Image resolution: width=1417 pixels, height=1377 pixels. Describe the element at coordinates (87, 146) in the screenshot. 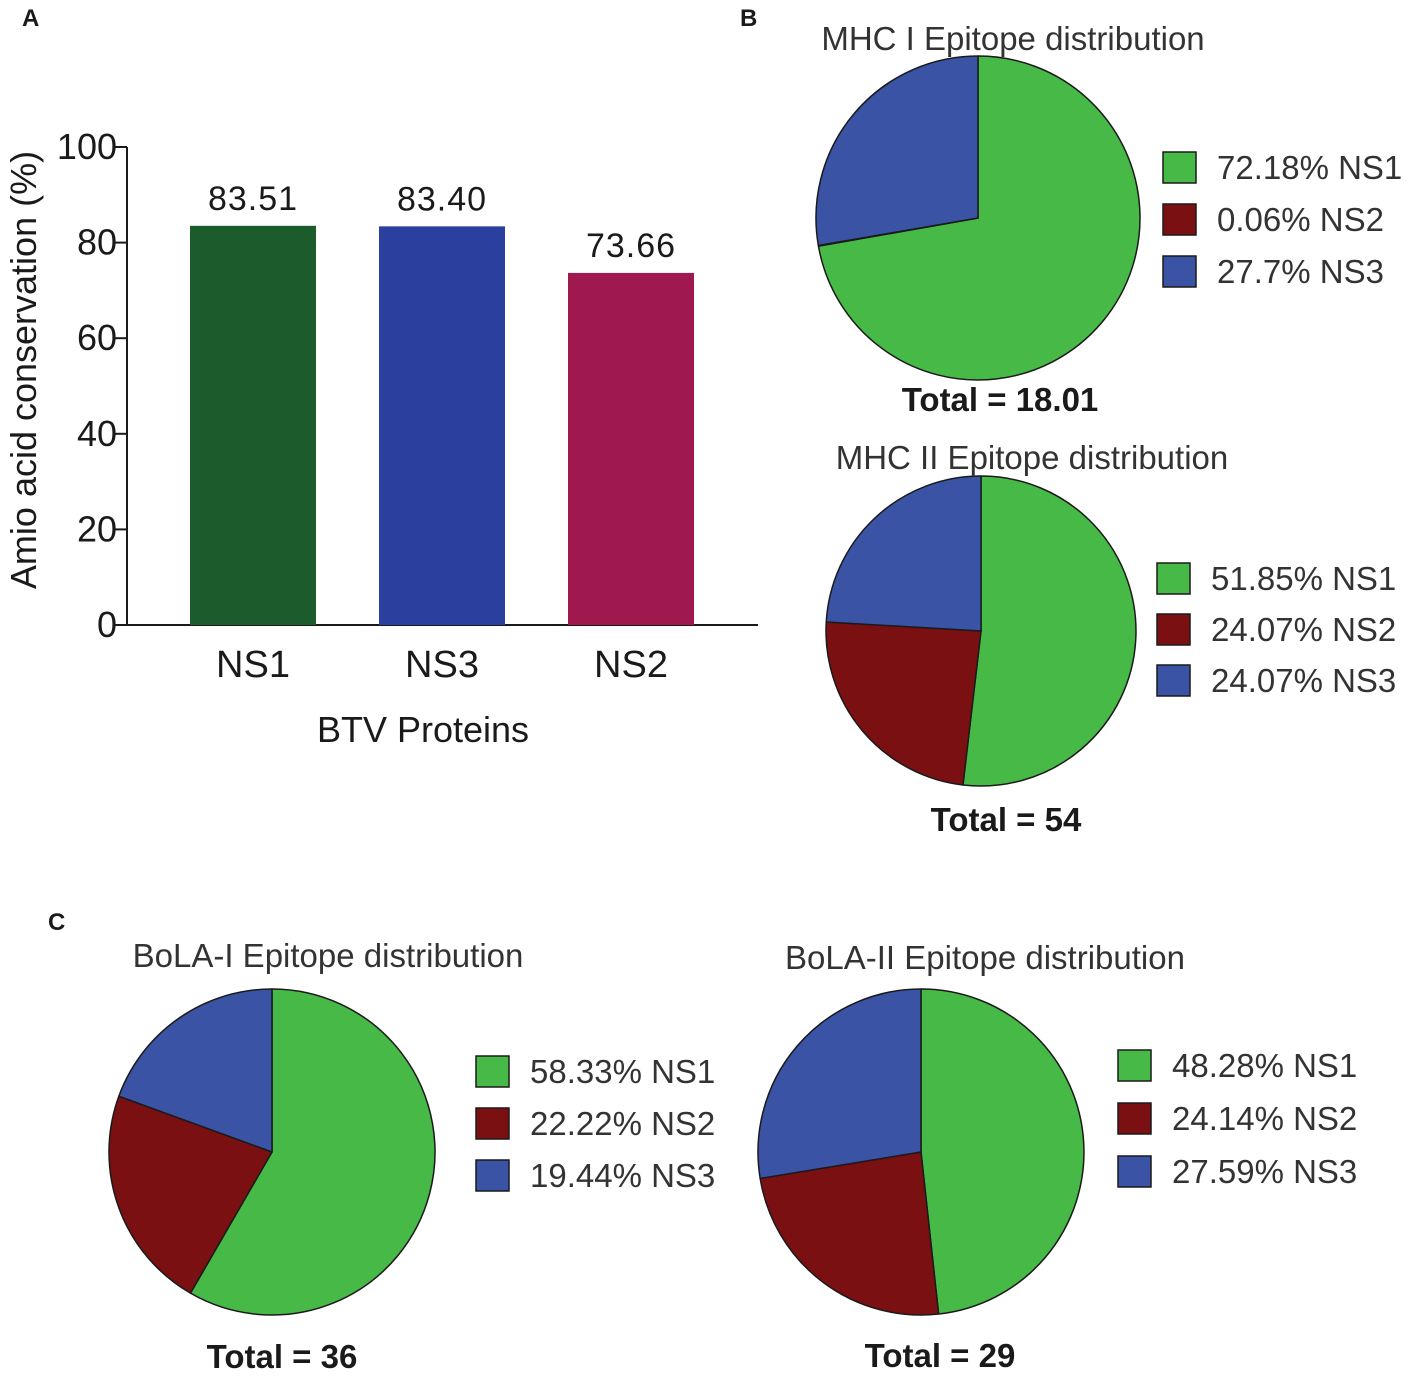

I see `y-tick-label: 100` at that location.